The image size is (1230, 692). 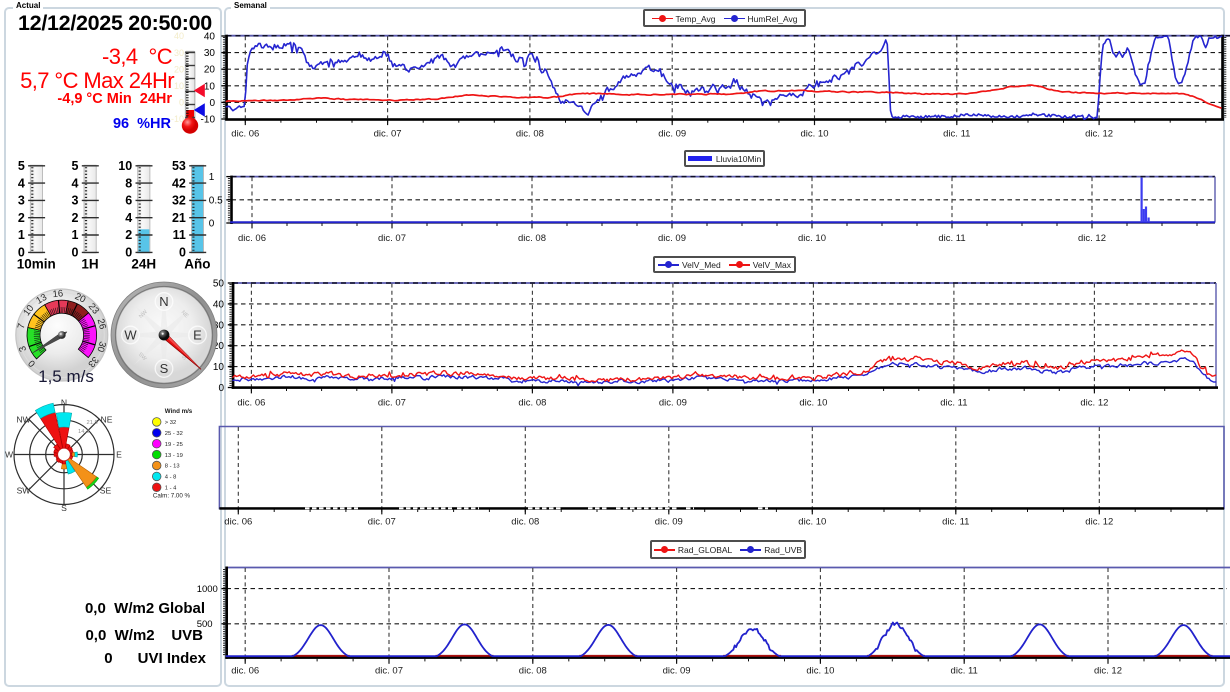 I want to click on svg-text: SE, so click(x=106, y=491).